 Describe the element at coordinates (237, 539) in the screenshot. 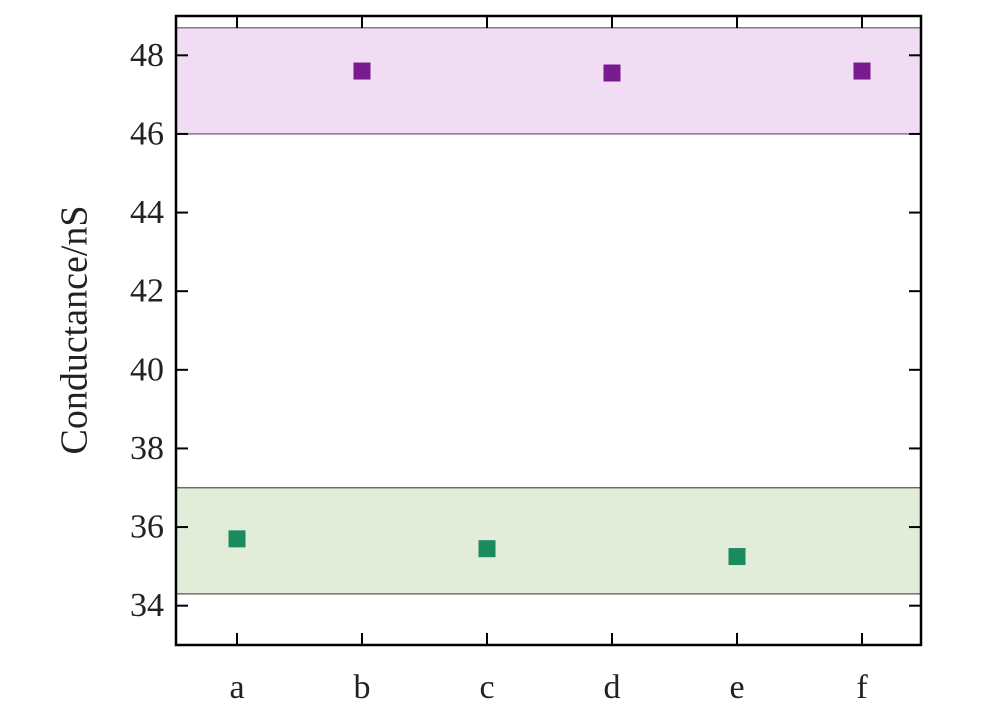

I see `data-point-series2-a` at that location.